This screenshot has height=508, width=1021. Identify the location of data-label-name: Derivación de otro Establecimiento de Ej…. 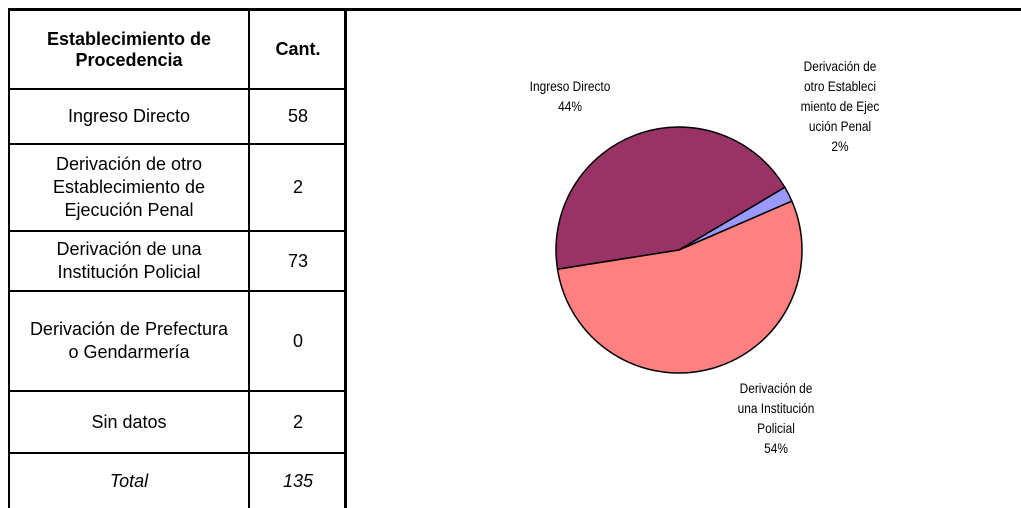
(840, 96).